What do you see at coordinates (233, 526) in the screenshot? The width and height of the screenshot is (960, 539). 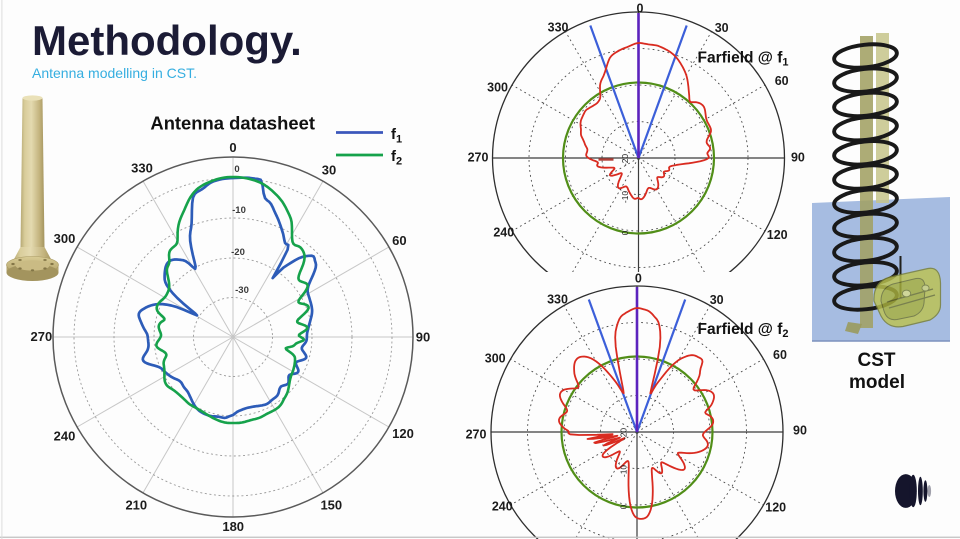 I see `svg-text: 180` at bounding box center [233, 526].